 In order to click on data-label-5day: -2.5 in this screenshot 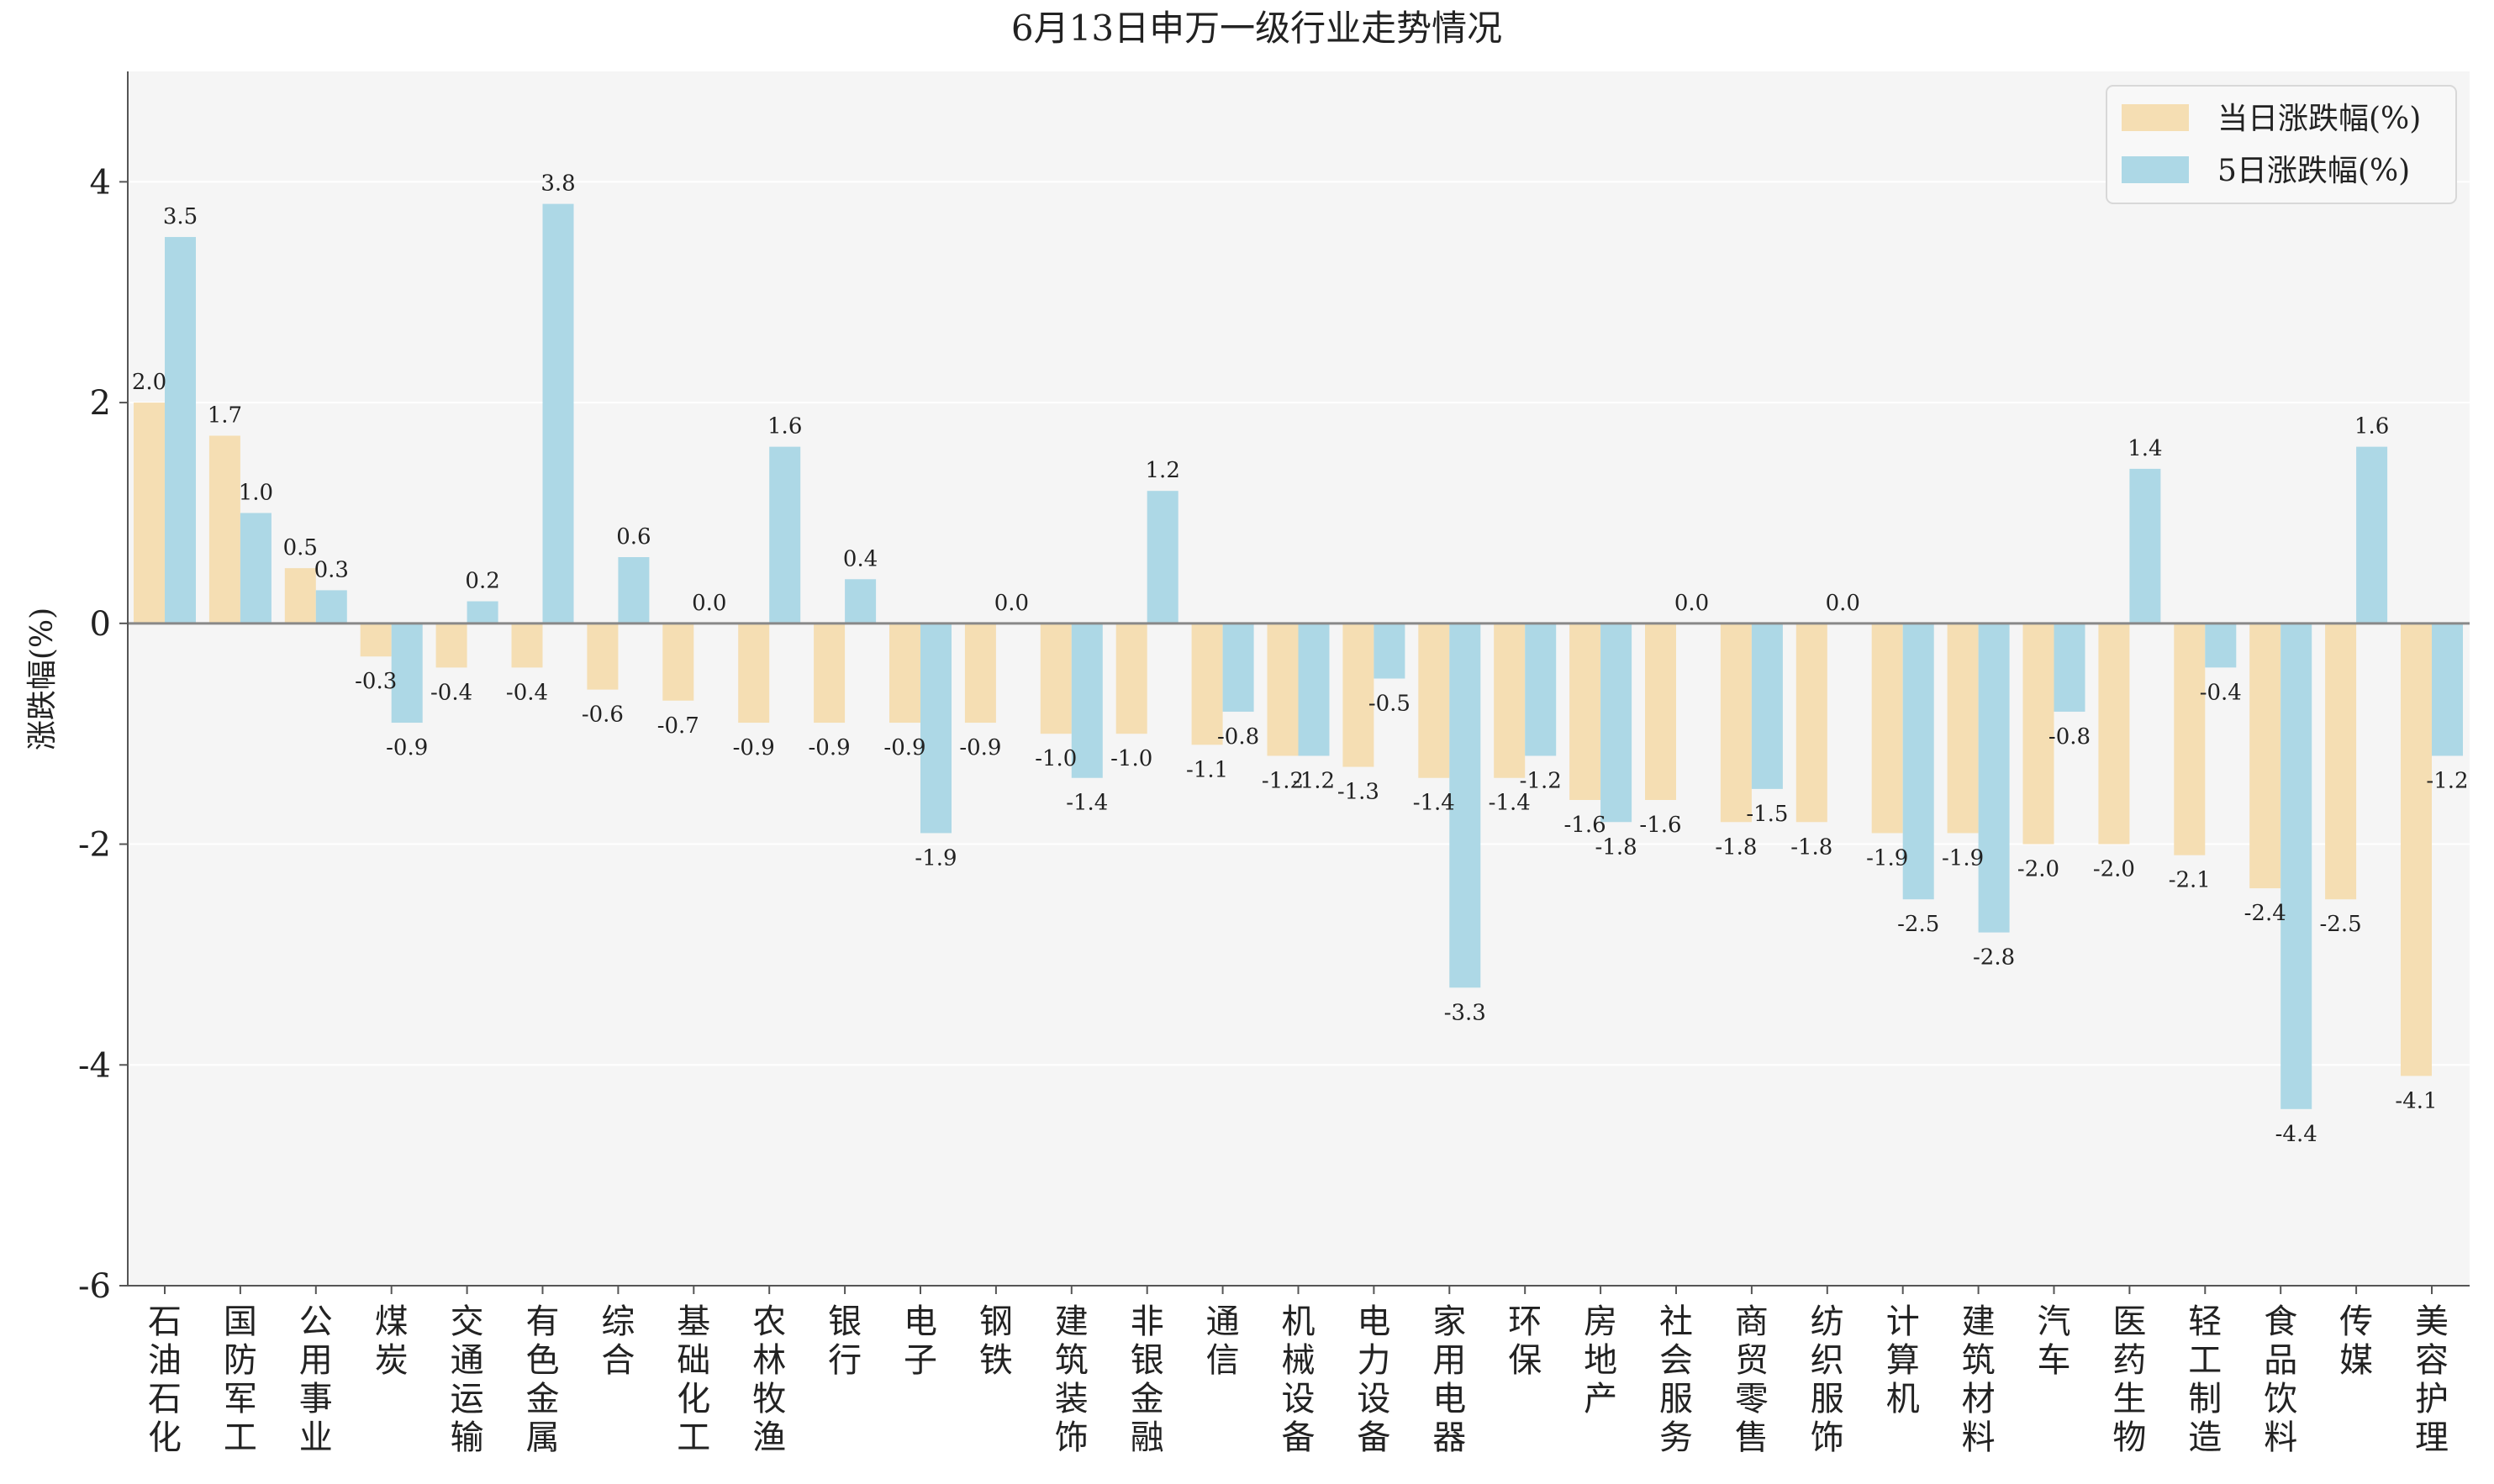, I will do `click(1918, 925)`.